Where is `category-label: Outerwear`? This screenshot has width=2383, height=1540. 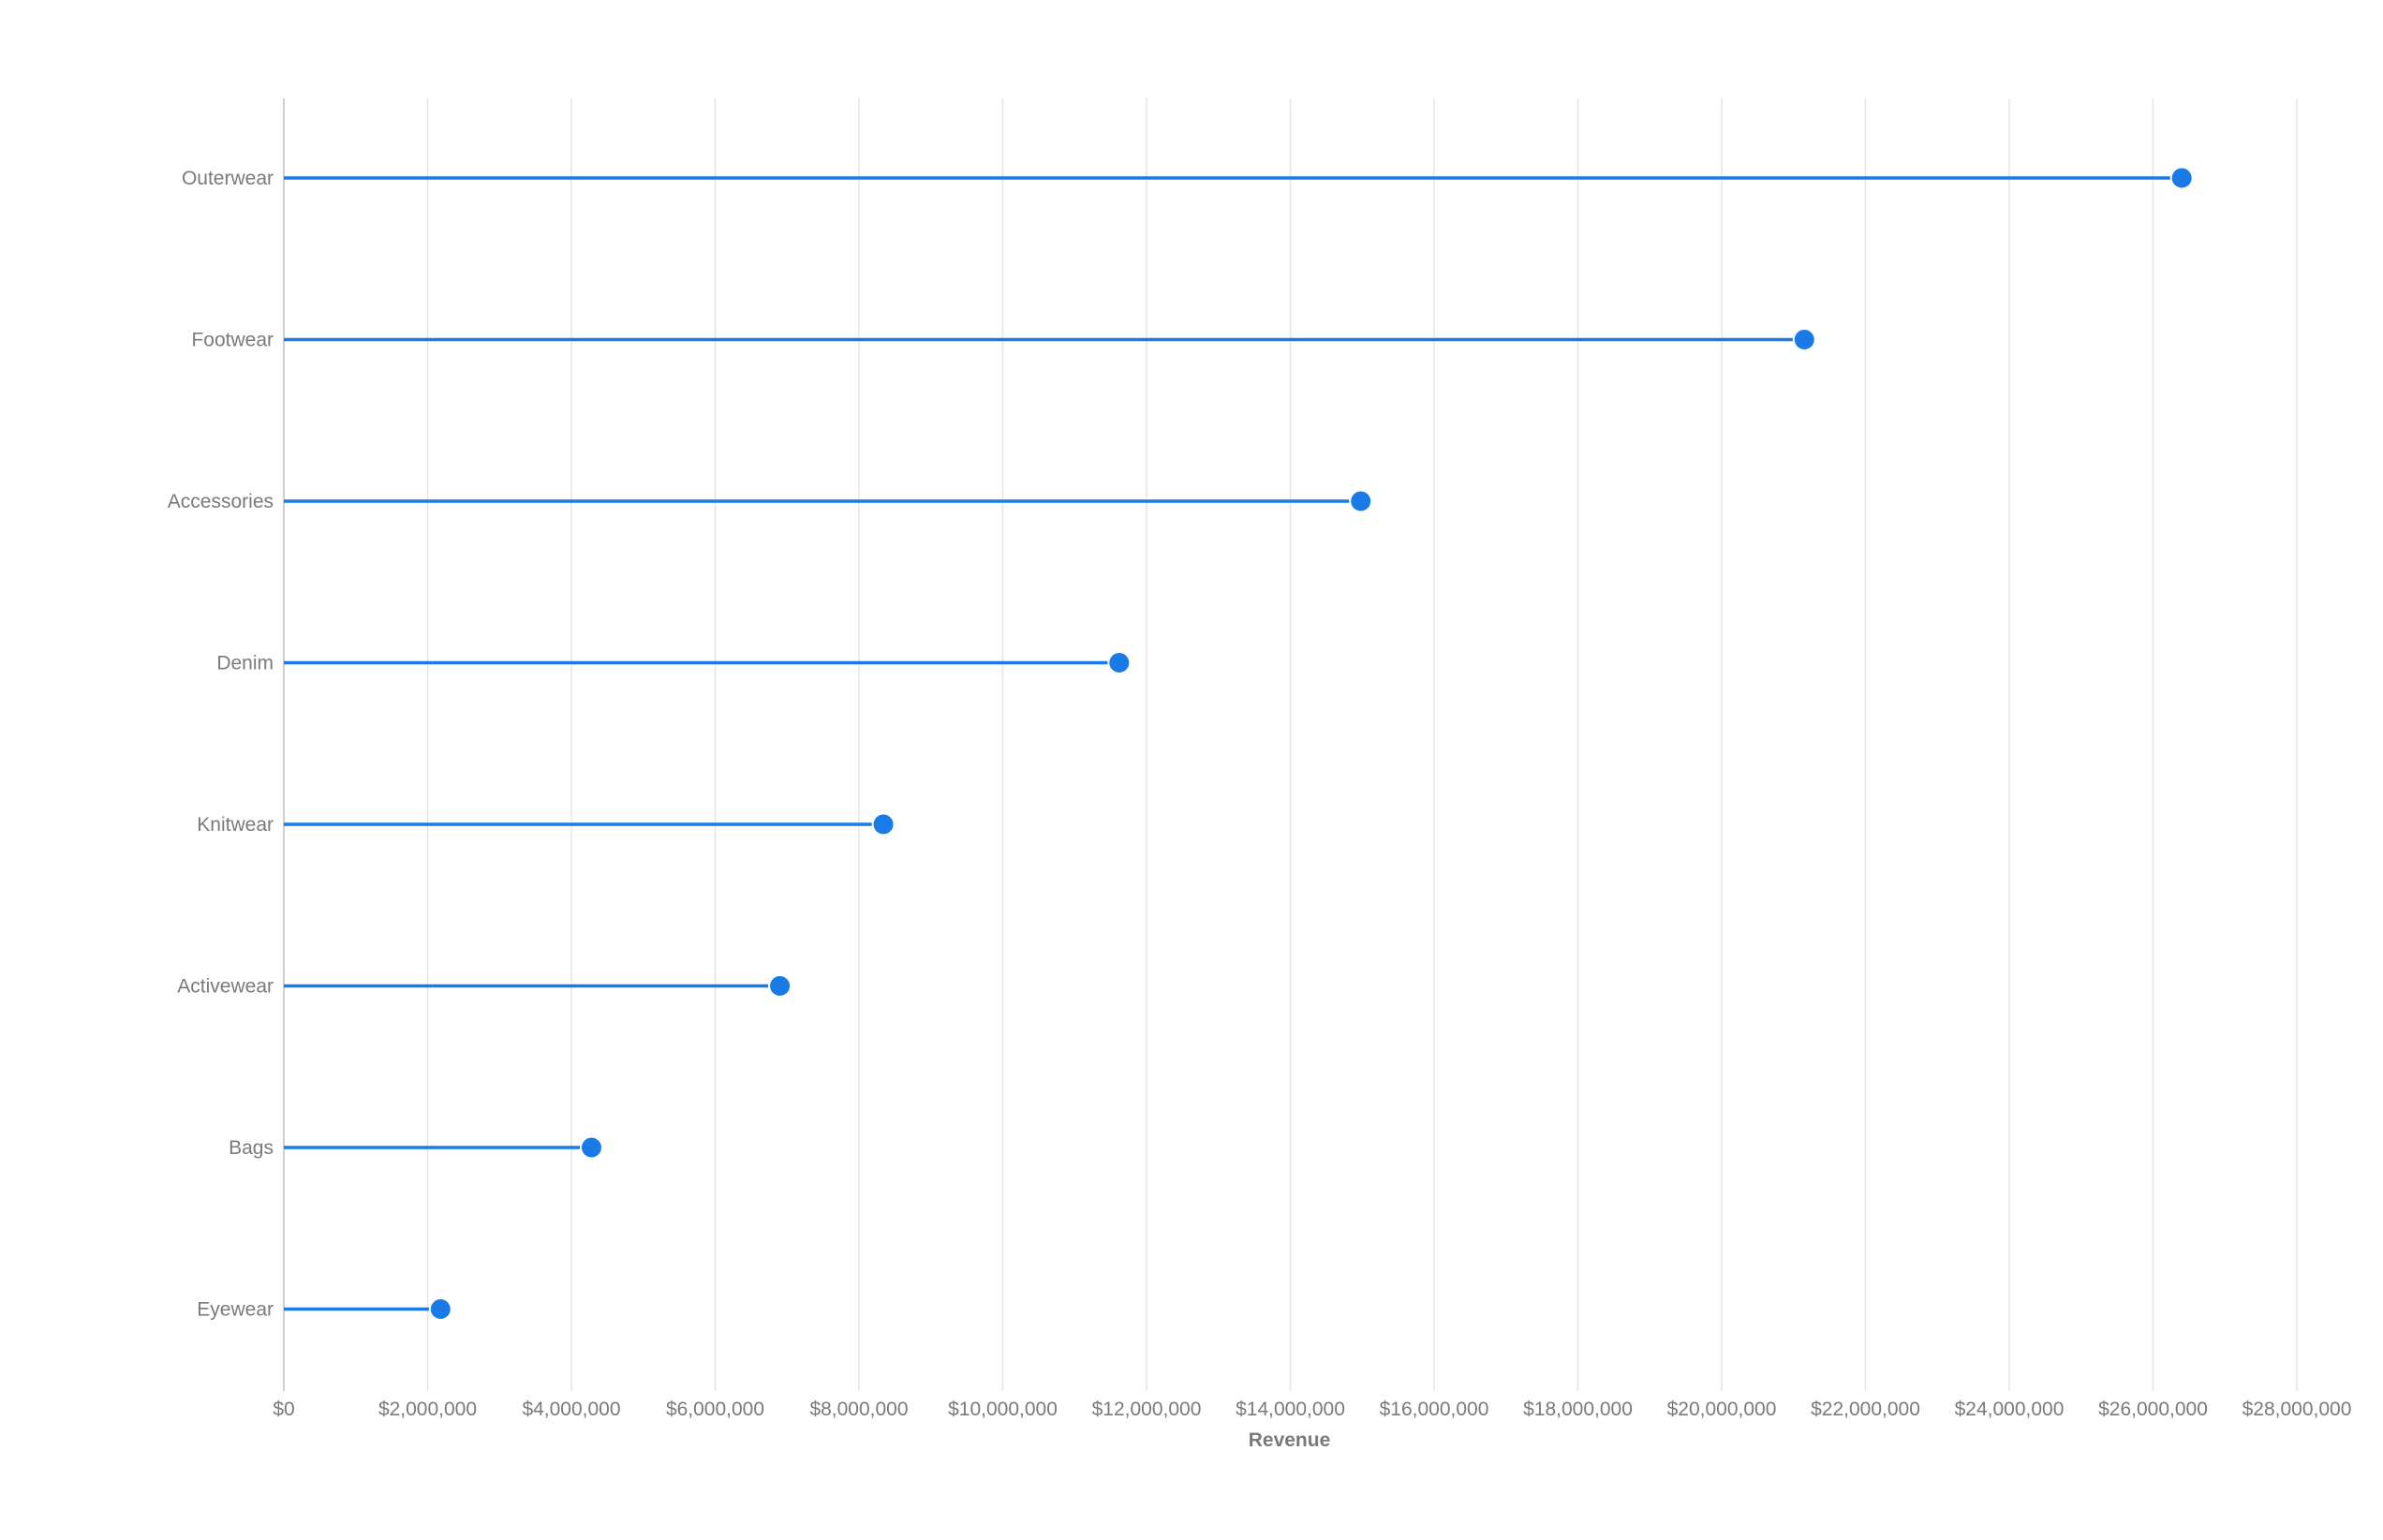
category-label: Outerwear is located at coordinates (228, 178).